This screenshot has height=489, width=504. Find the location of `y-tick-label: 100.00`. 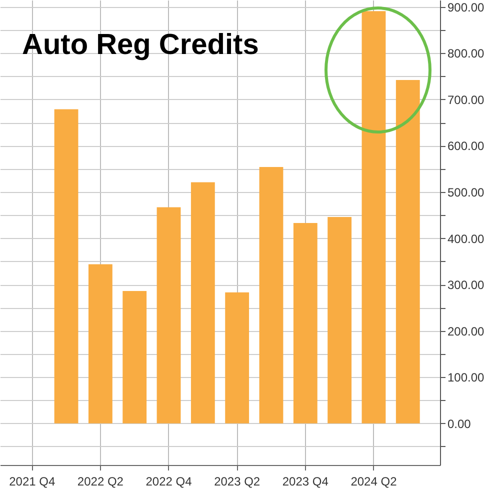

y-tick-label: 100.00 is located at coordinates (466, 377).